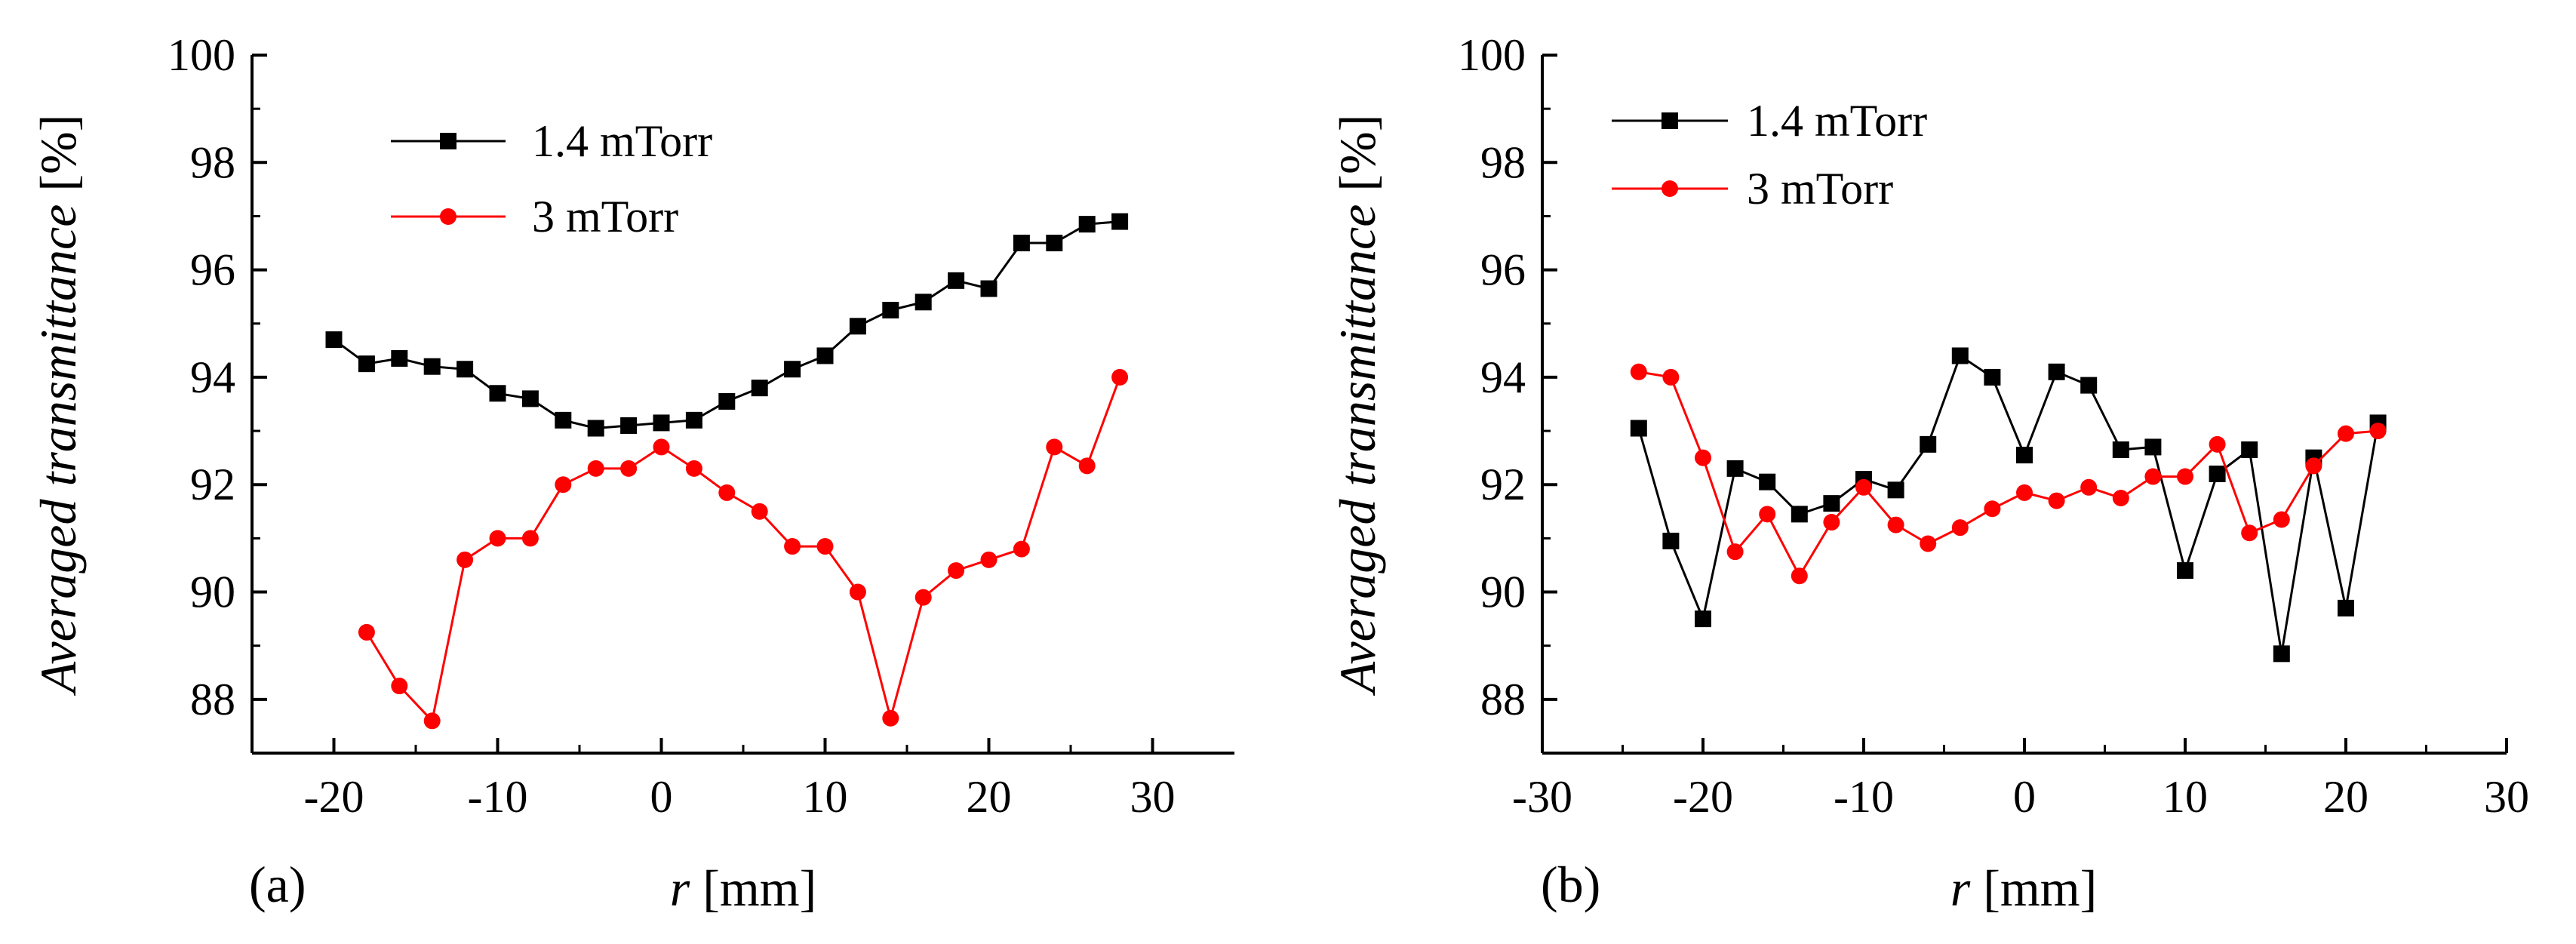 The height and width of the screenshot is (944, 2576). What do you see at coordinates (1570, 884) in the screenshot?
I see `panel-label: (b)` at bounding box center [1570, 884].